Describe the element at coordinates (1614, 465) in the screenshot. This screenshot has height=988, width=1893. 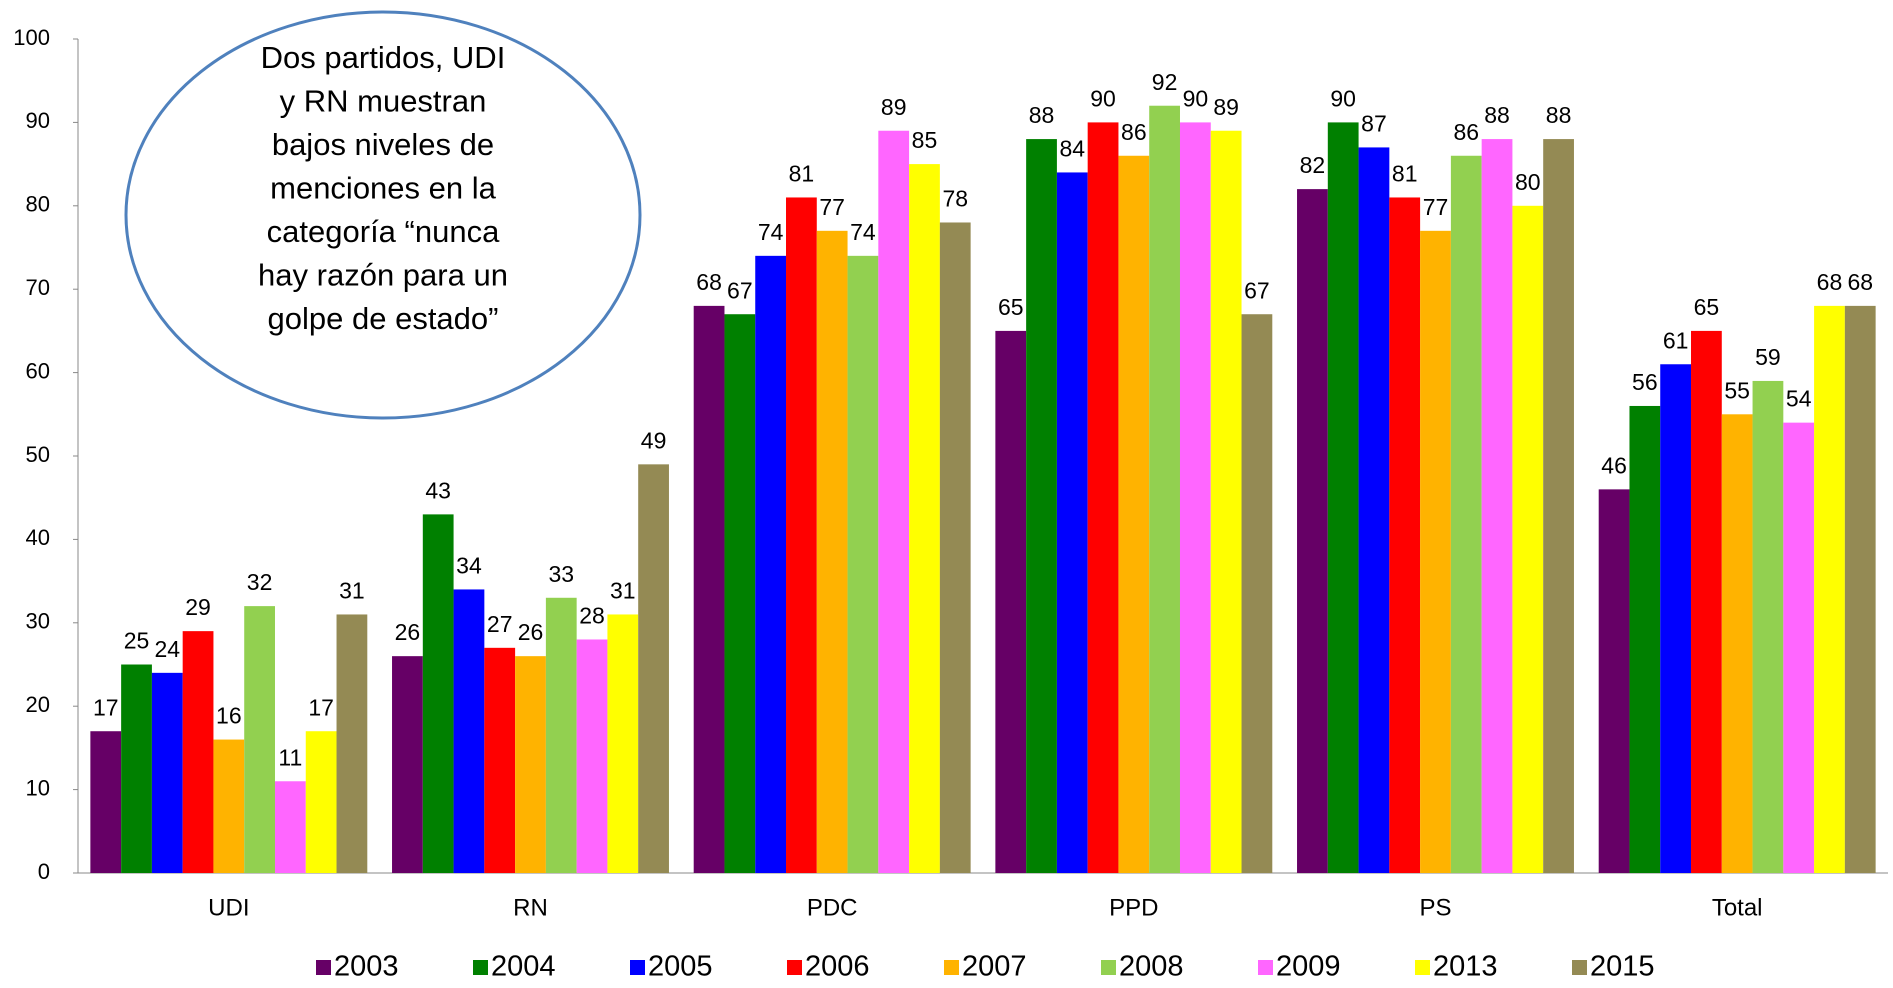
I see `value-label: 46` at that location.